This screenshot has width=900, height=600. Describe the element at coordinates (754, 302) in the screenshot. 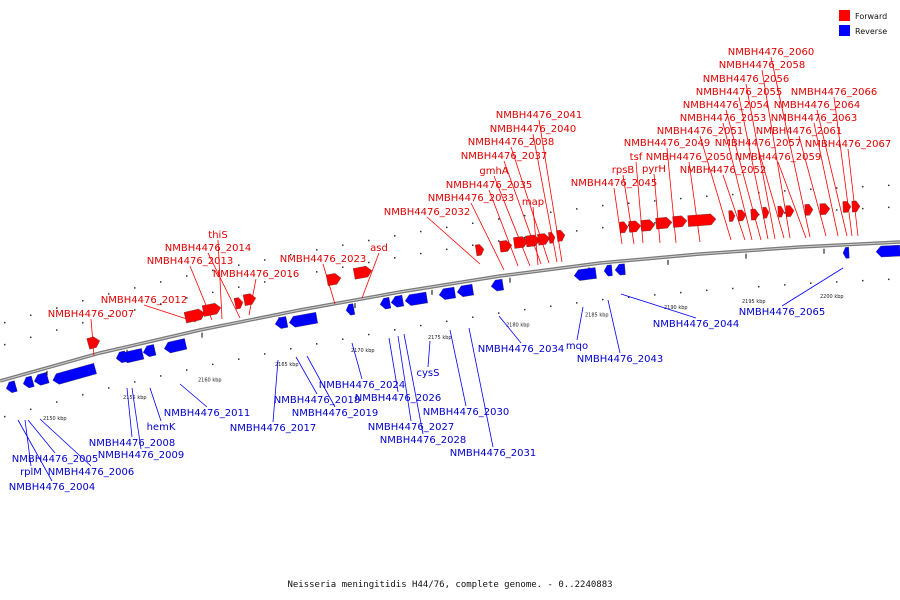

I see `scale-tick-label: 2195 kbp` at that location.